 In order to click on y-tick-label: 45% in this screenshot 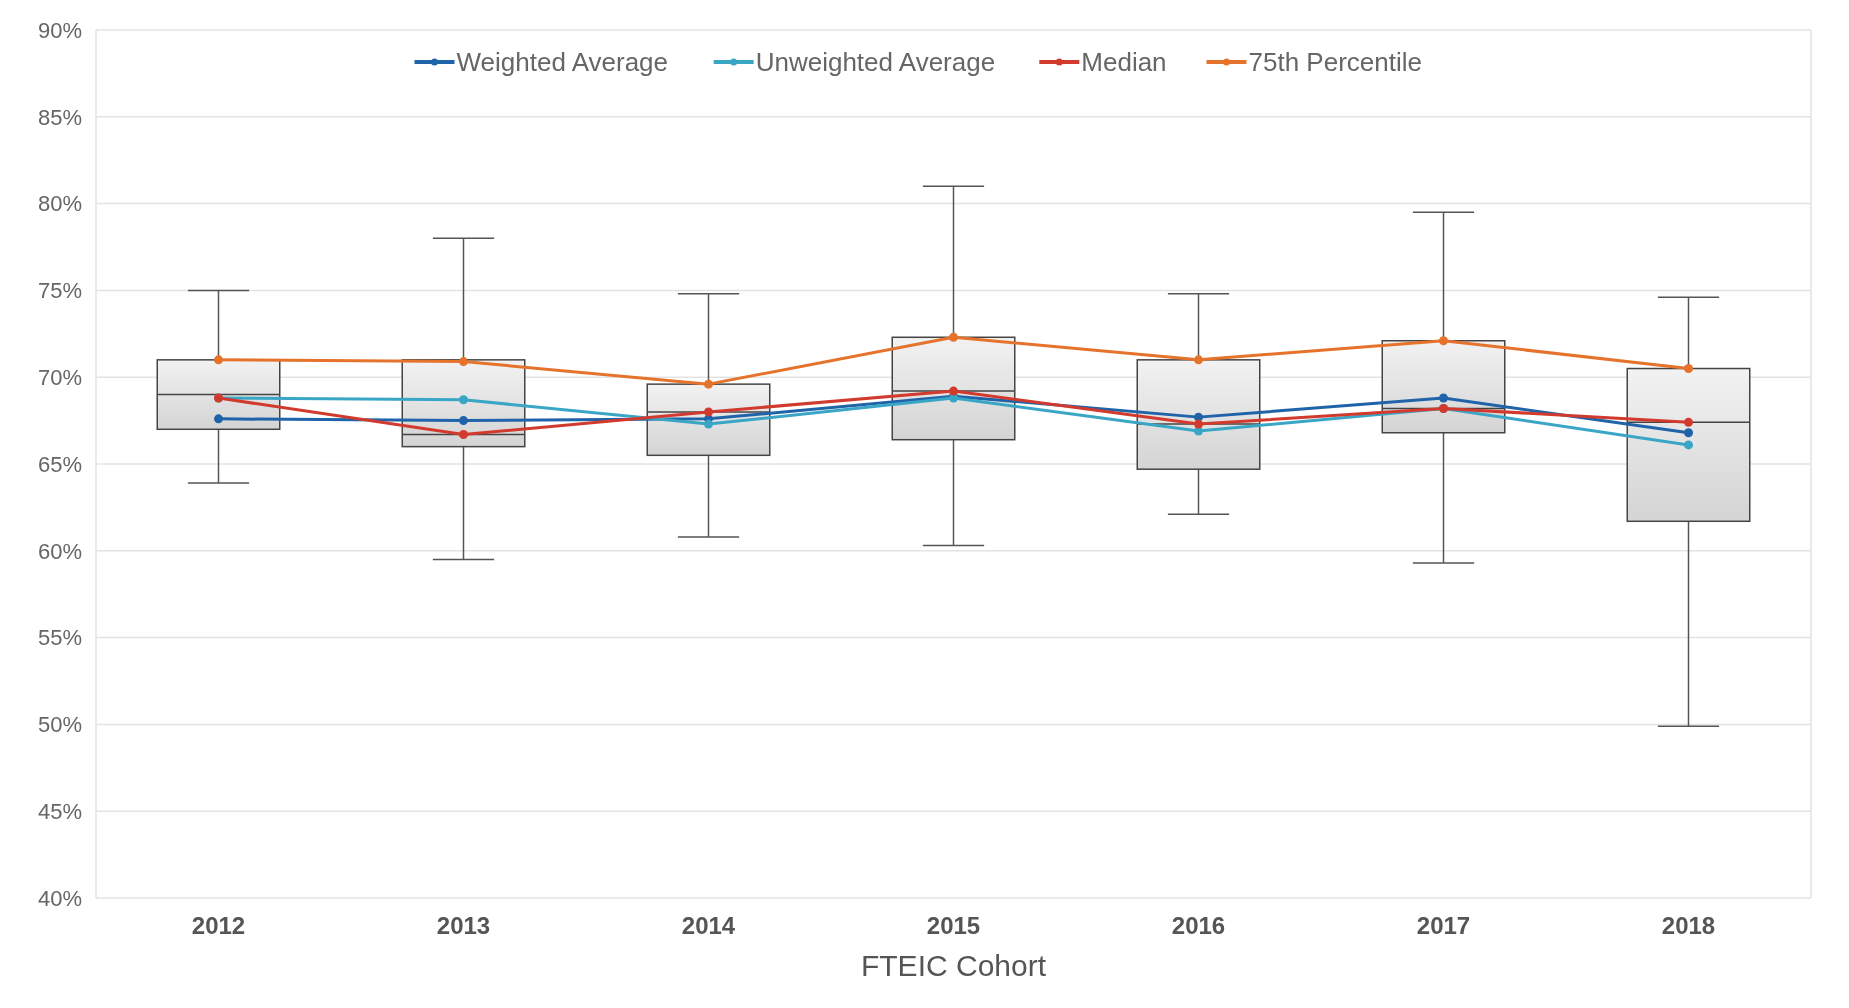, I will do `click(59, 811)`.